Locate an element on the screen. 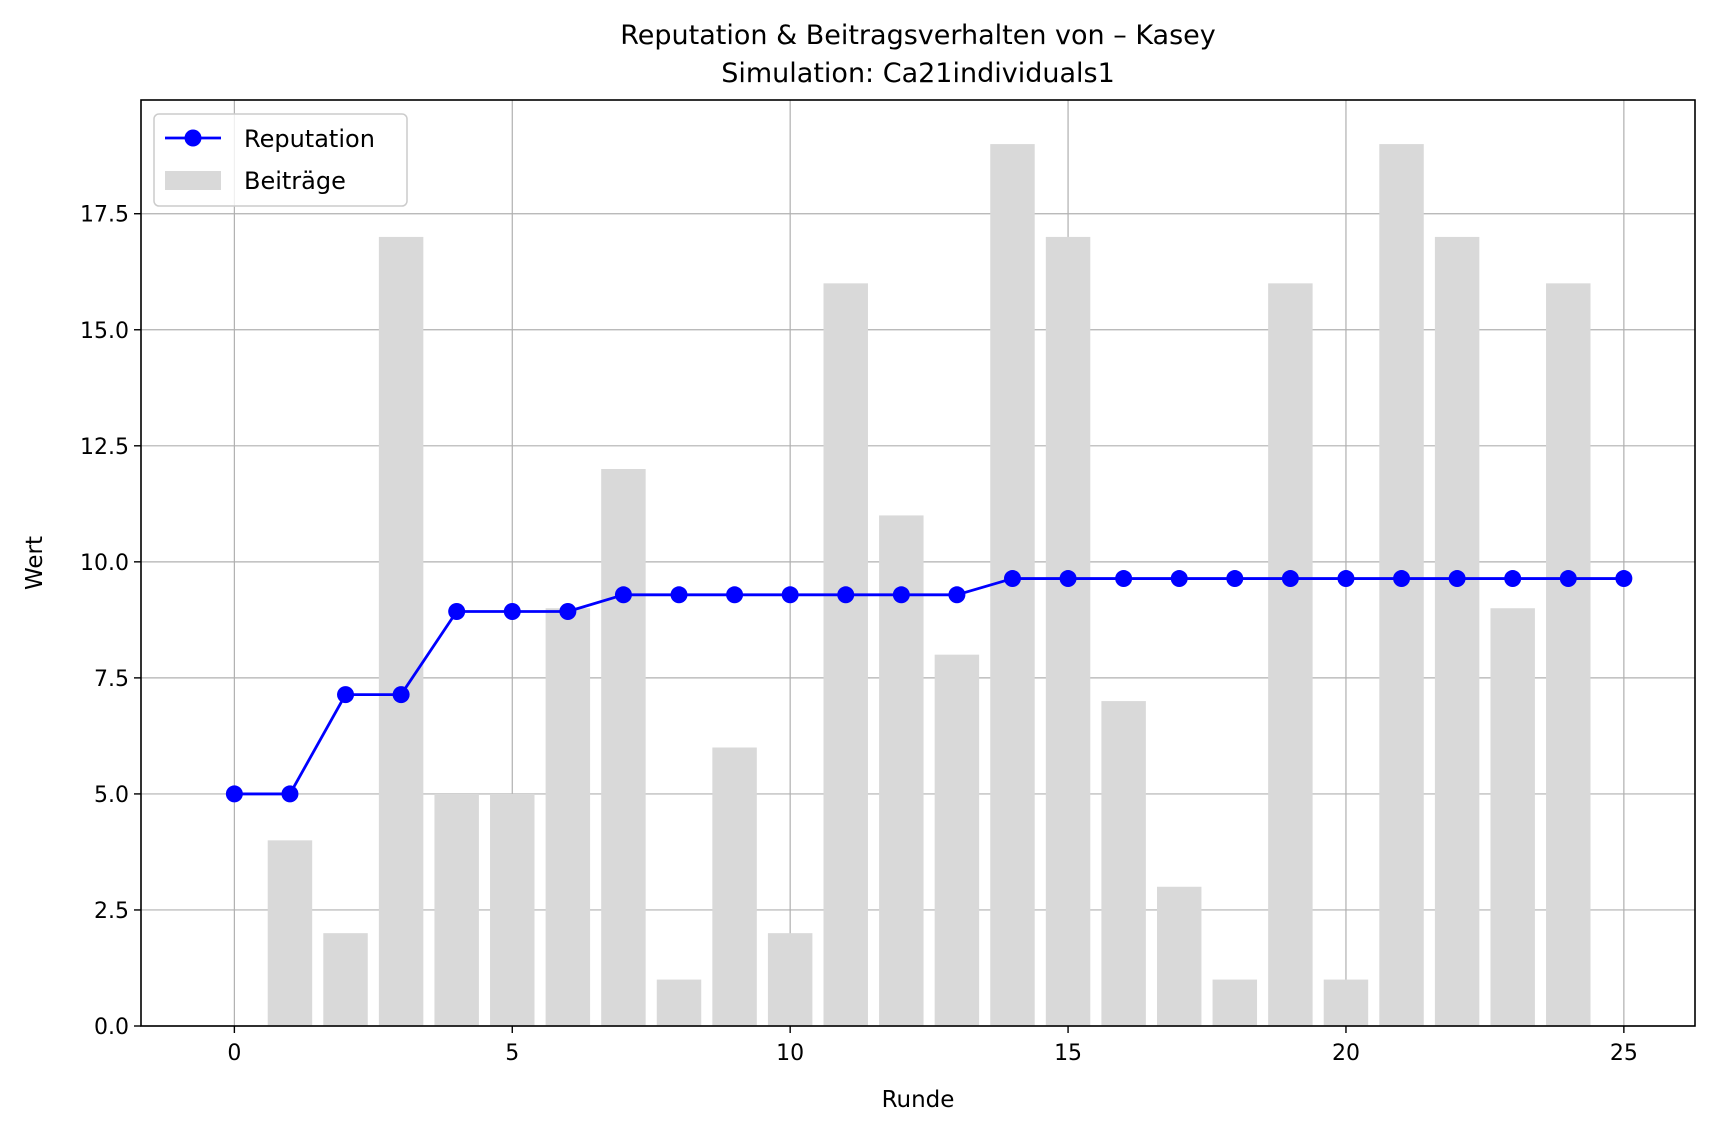  y-tick-label: 5.0 is located at coordinates (111, 795).